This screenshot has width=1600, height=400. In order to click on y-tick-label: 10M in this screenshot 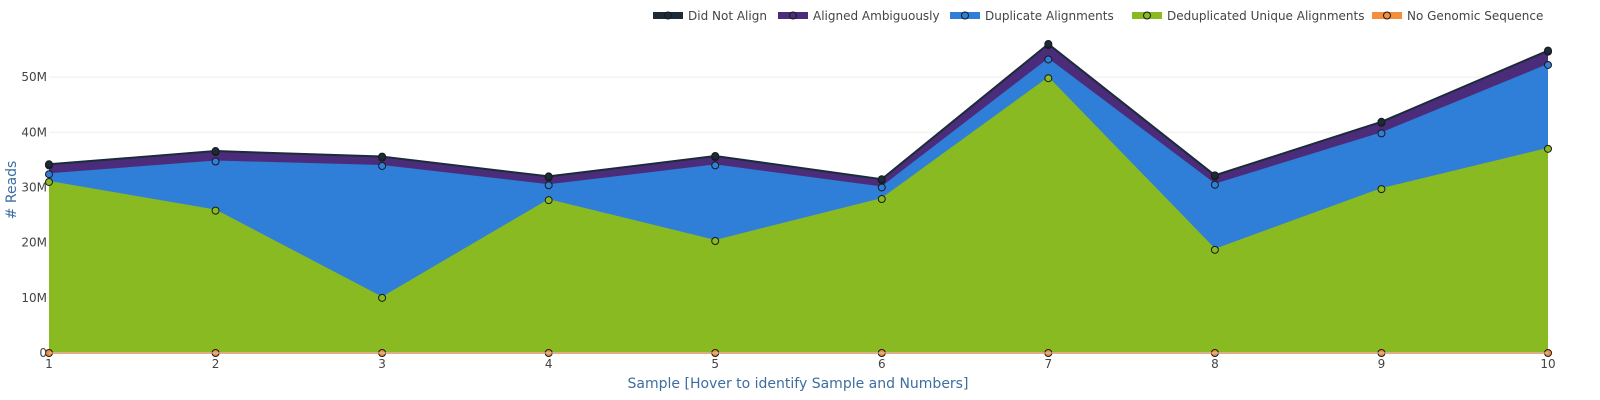, I will do `click(34, 298)`.